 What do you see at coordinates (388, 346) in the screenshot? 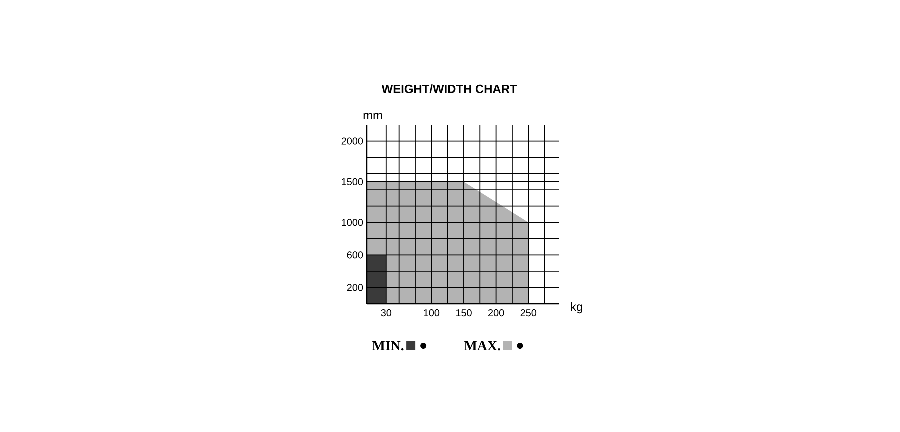
I see `legend-label: MIN.` at bounding box center [388, 346].